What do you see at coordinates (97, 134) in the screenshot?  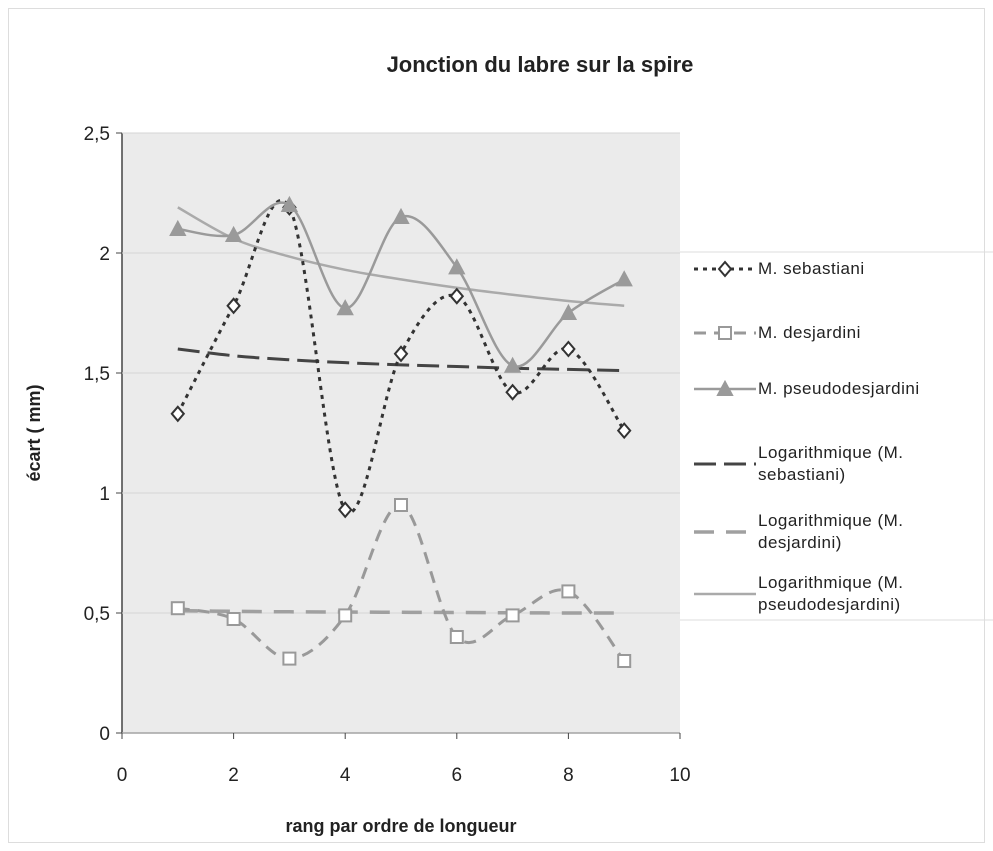 I see `y-tick-label: 2,5` at bounding box center [97, 134].